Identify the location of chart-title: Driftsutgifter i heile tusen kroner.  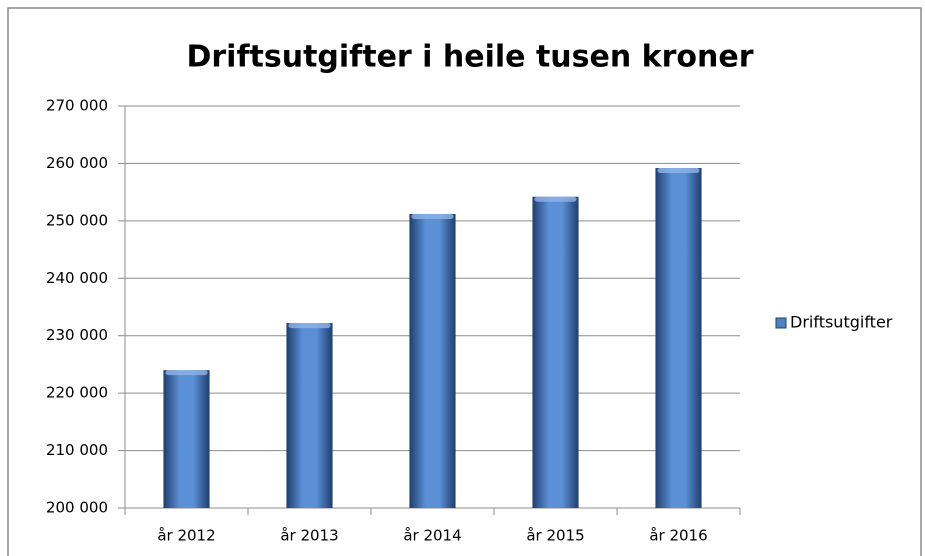
(469, 57).